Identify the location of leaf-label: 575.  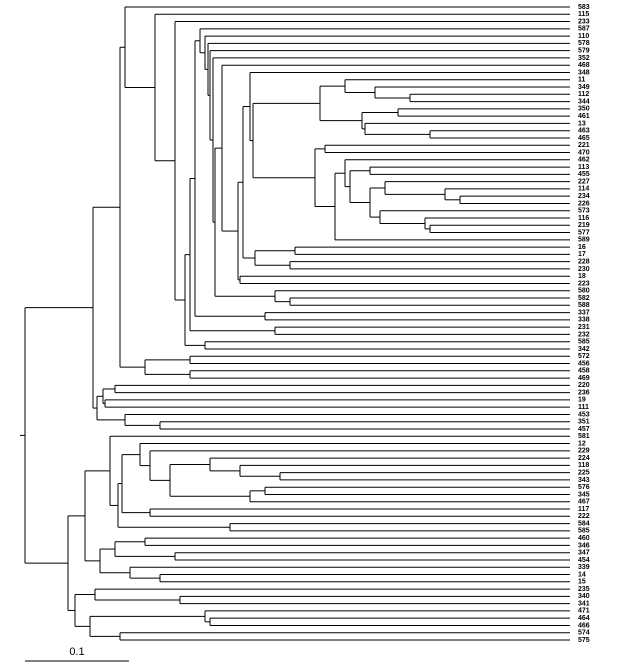
(584, 640).